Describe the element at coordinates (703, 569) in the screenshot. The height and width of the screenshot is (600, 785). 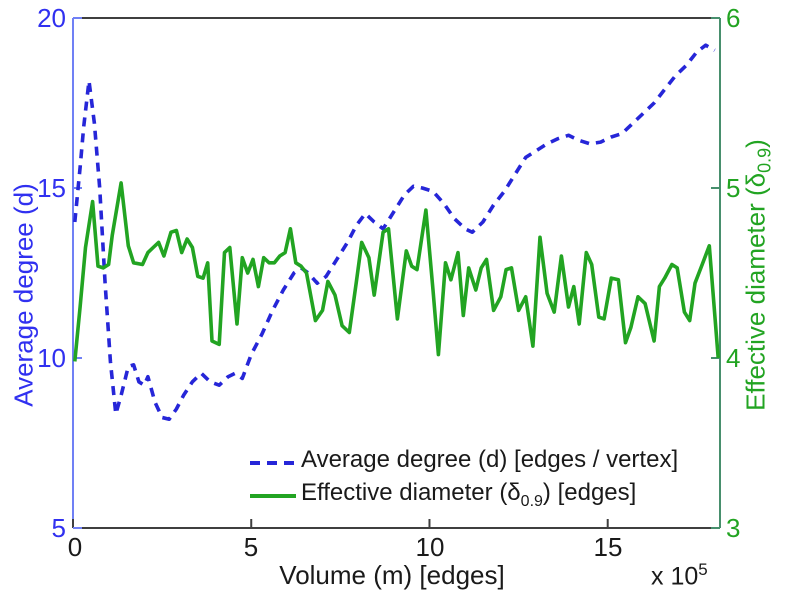
I see `x-multiplier-exponent: 5` at that location.